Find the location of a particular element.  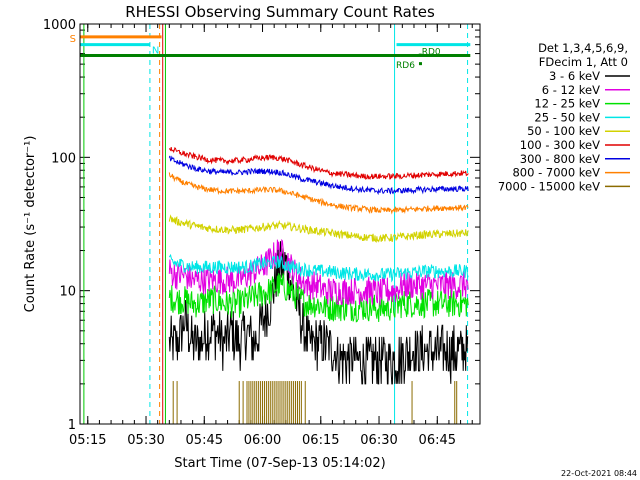

chart-title: RHESSI Observing Summary Count Rates is located at coordinates (280, 12).